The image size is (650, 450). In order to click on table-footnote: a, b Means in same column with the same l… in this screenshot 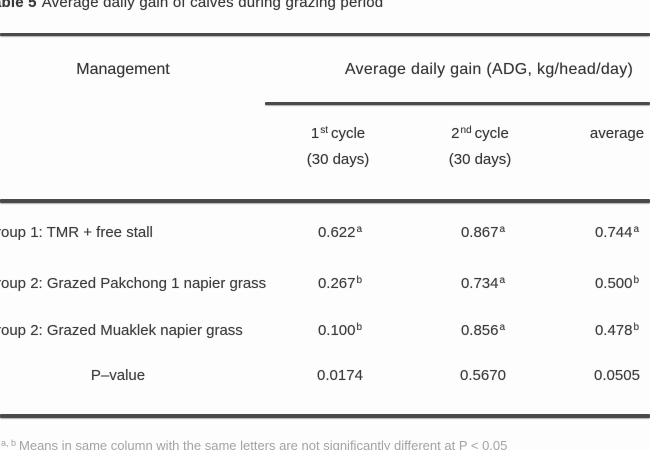, I will do `click(254, 444)`.